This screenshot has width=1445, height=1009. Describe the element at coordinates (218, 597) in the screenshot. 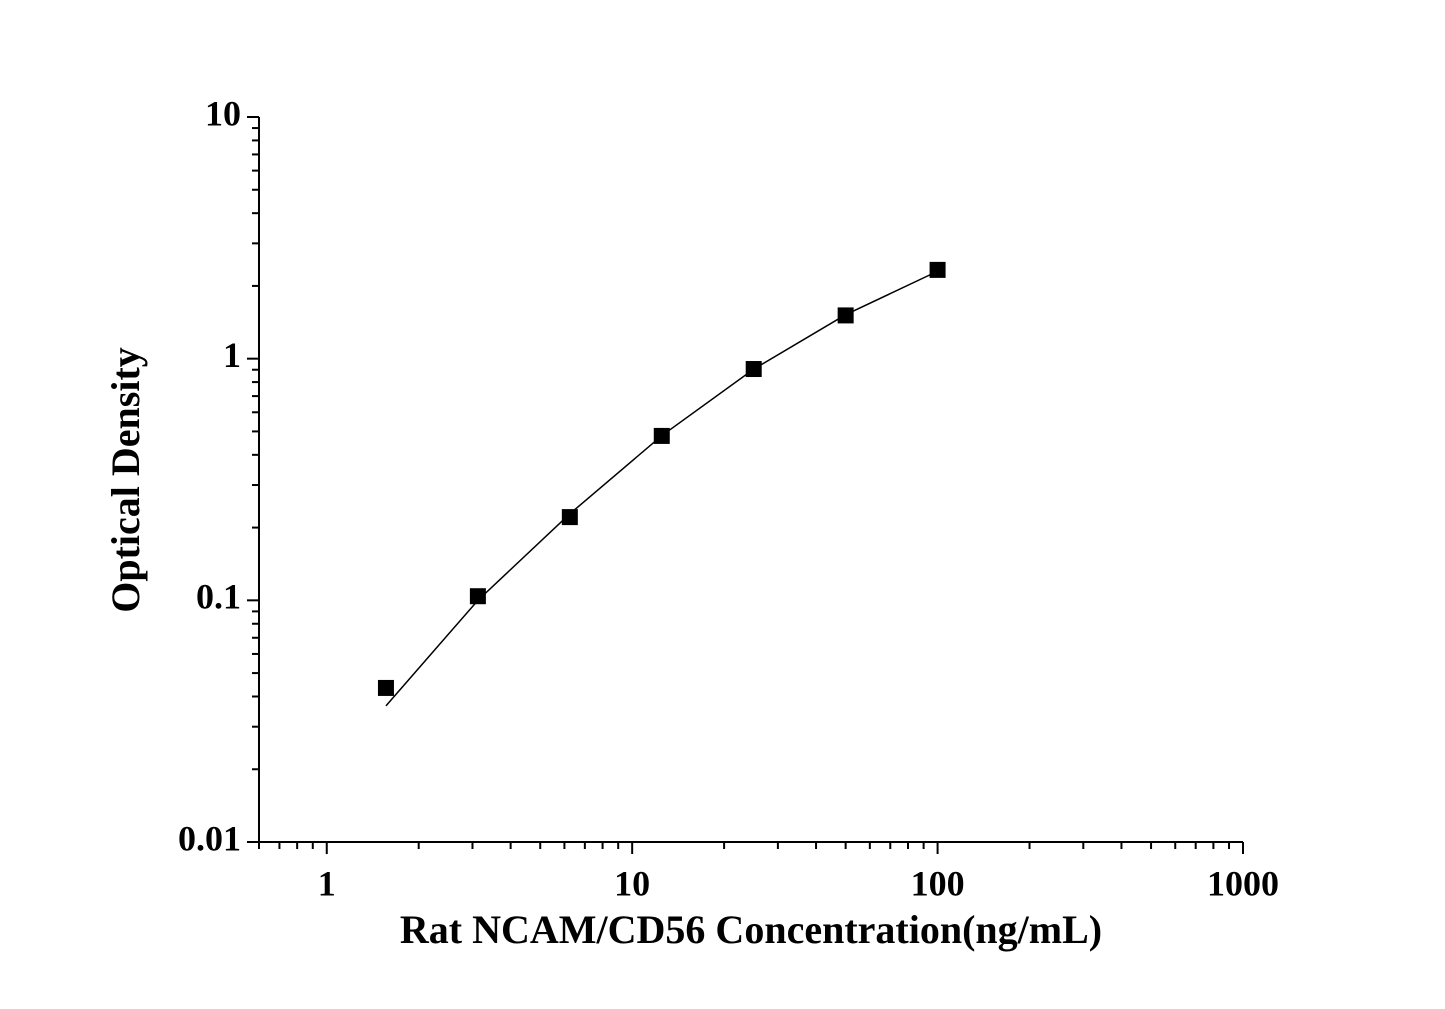

I see `y-tick-label: 0.1` at that location.